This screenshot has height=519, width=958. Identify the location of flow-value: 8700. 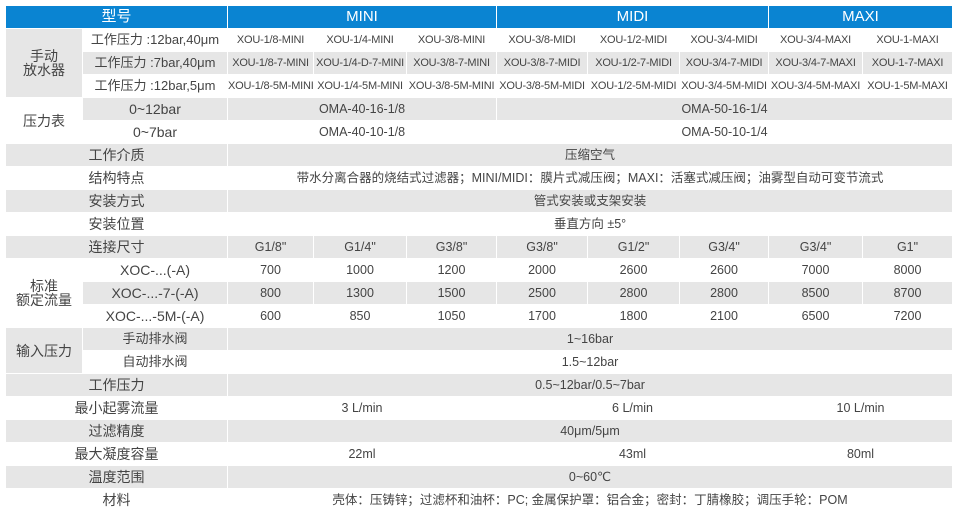
(908, 293).